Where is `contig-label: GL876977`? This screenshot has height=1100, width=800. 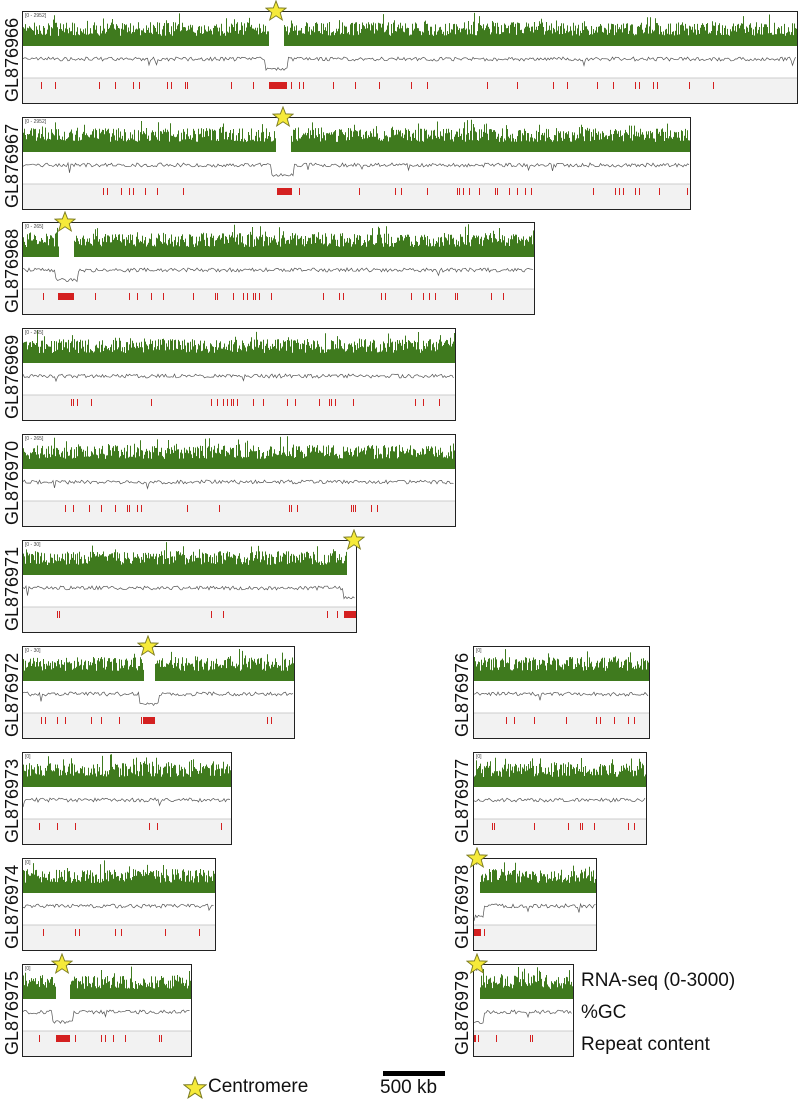
contig-label: GL876977 is located at coordinates (462, 800).